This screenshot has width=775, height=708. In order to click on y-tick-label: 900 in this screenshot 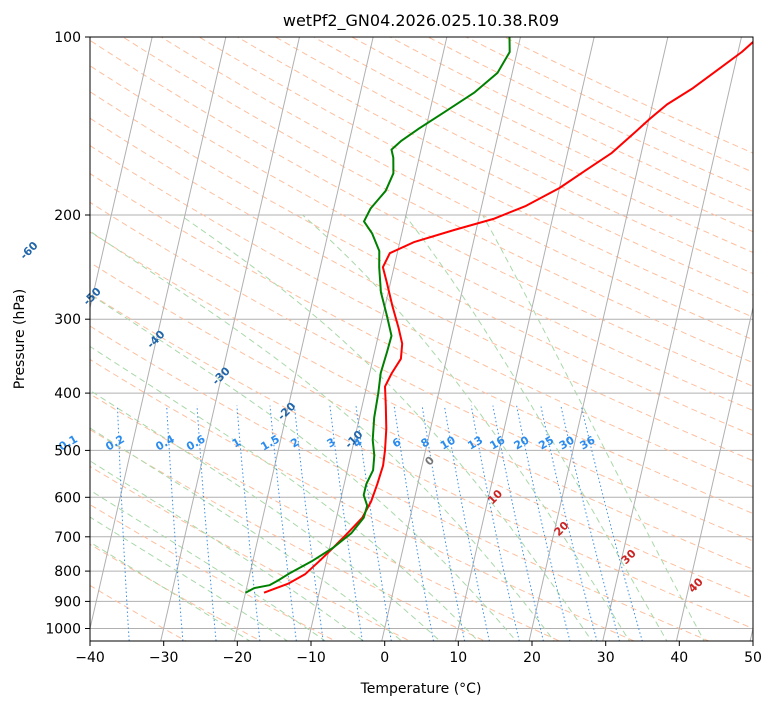, I will do `click(67, 602)`.